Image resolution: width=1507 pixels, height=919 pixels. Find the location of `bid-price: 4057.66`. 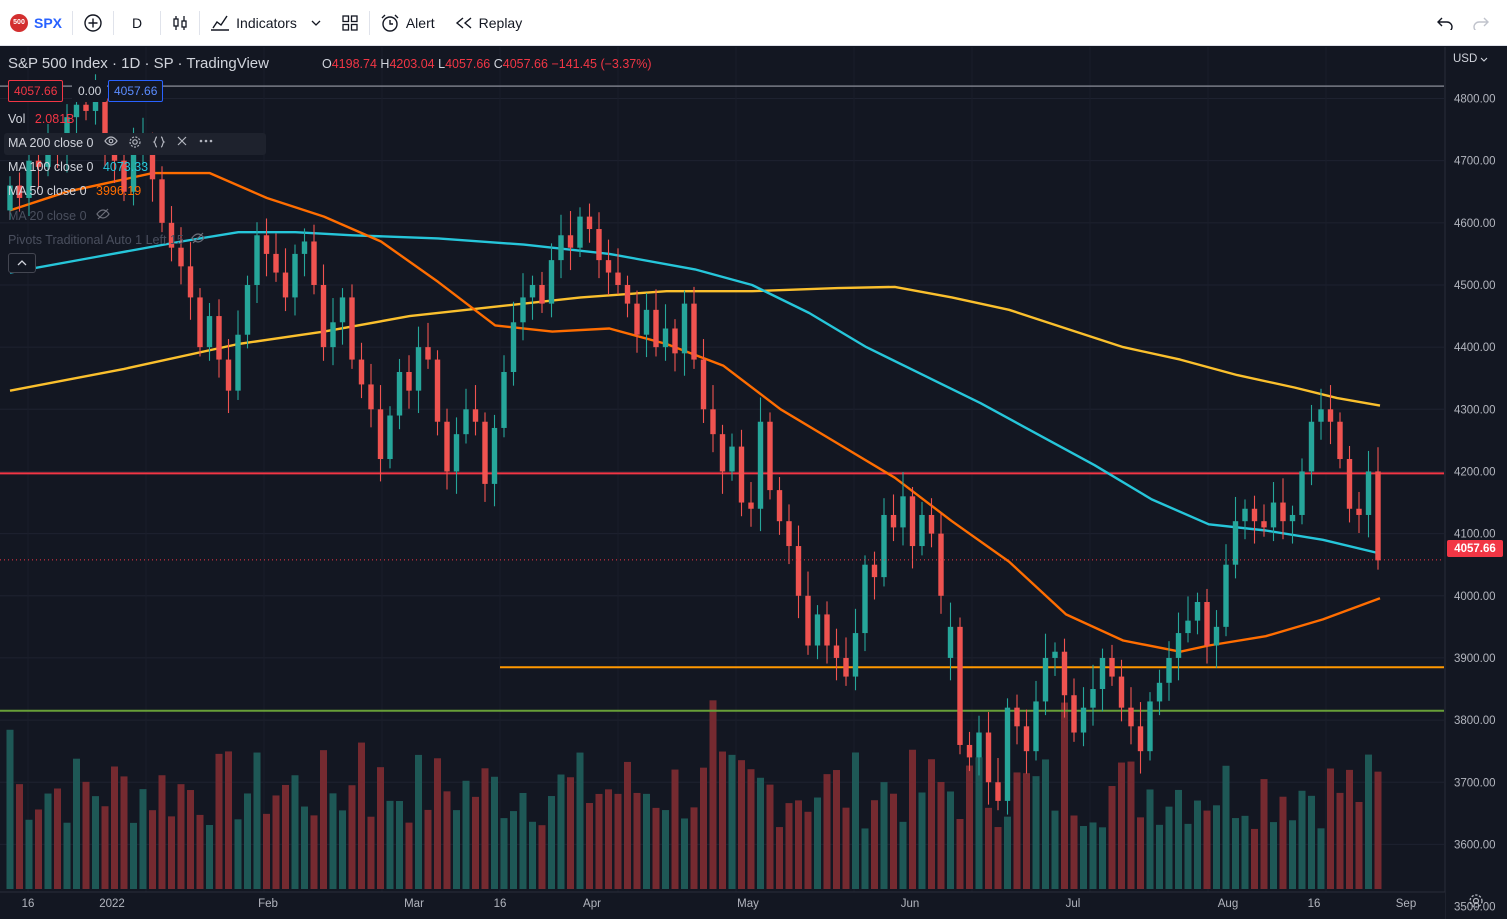

bid-price: 4057.66 is located at coordinates (36, 91).